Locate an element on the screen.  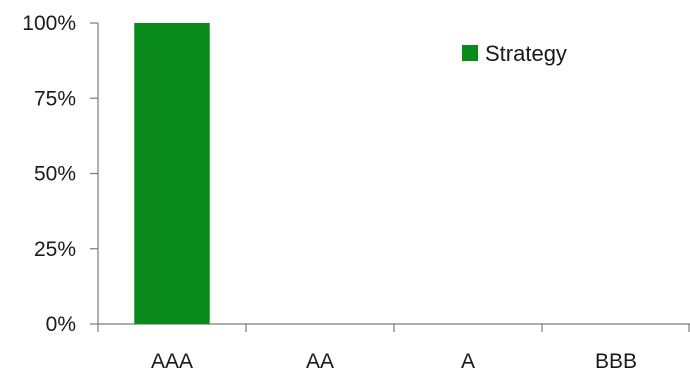
bars is located at coordinates (172, 173).